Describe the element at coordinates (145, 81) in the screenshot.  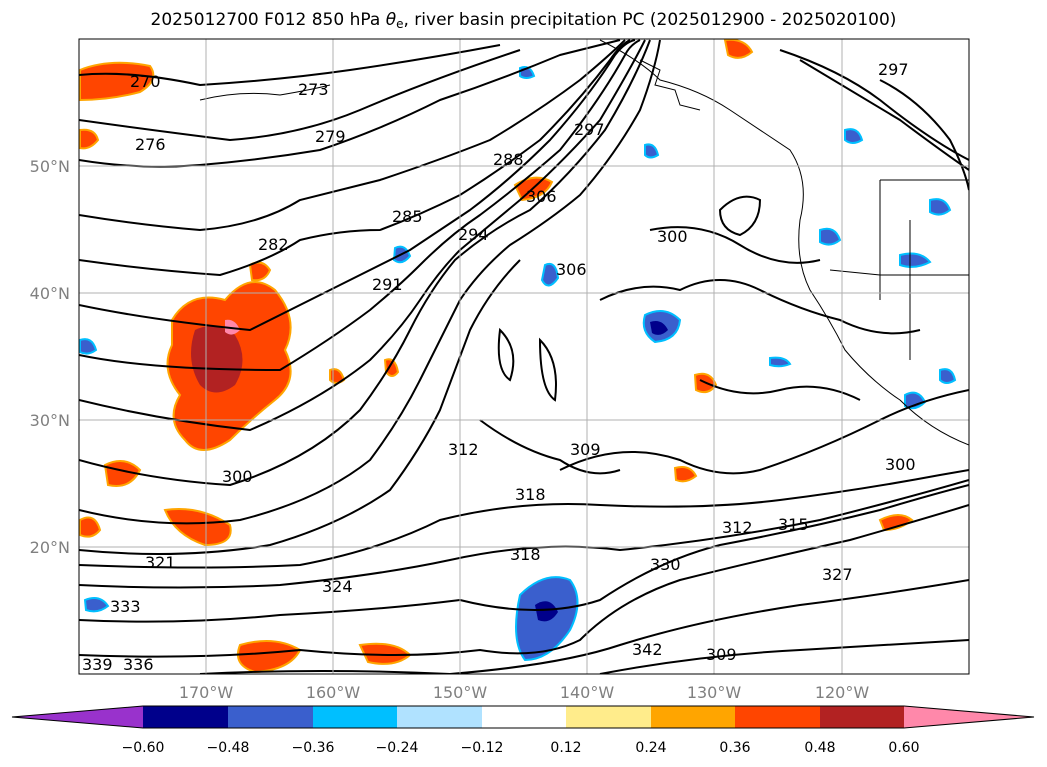
I see `contour-label: 270` at that location.